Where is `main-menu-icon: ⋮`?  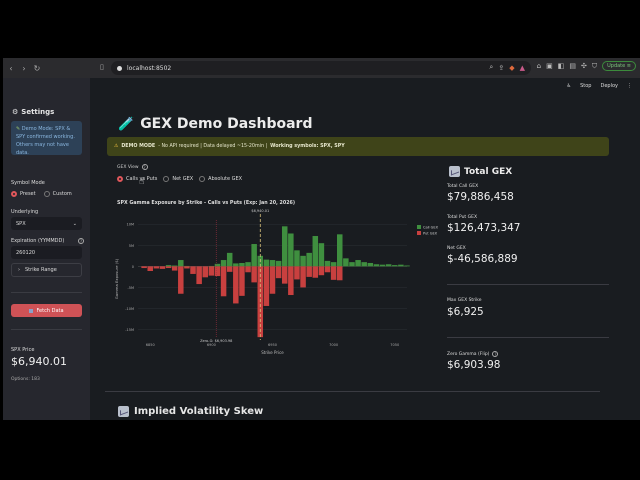 main-menu-icon: ⋮ is located at coordinates (629, 86).